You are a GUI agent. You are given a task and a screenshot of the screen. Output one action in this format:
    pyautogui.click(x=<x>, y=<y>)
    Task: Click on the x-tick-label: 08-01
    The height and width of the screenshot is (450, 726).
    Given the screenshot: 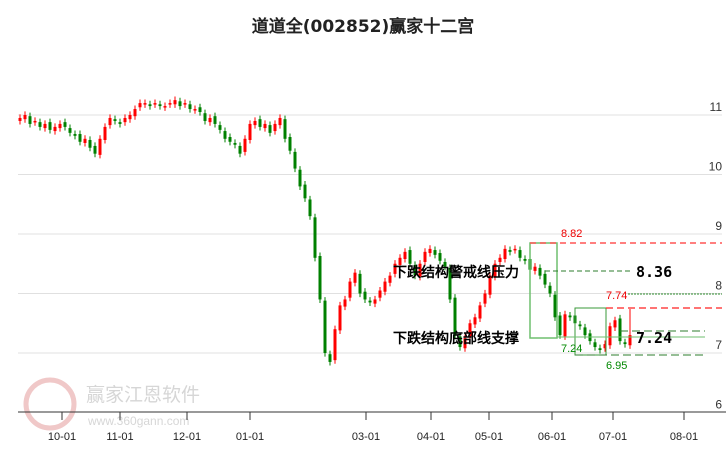 What is the action you would take?
    pyautogui.click(x=684, y=437)
    